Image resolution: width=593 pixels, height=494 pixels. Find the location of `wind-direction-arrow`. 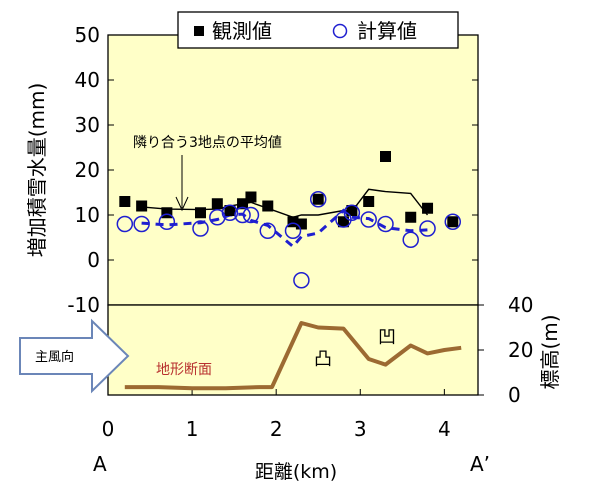

wind-direction-arrow is located at coordinates (74, 356).